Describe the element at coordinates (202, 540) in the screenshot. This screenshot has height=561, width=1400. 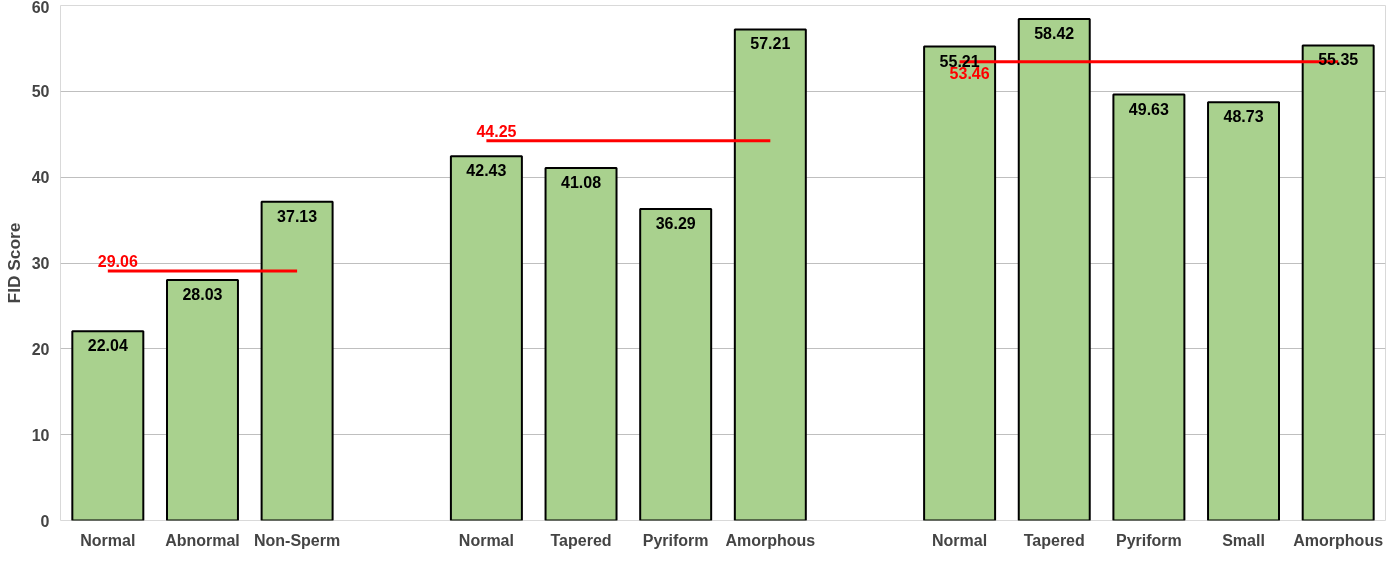
I see `x-tick-label: Abnormal` at that location.